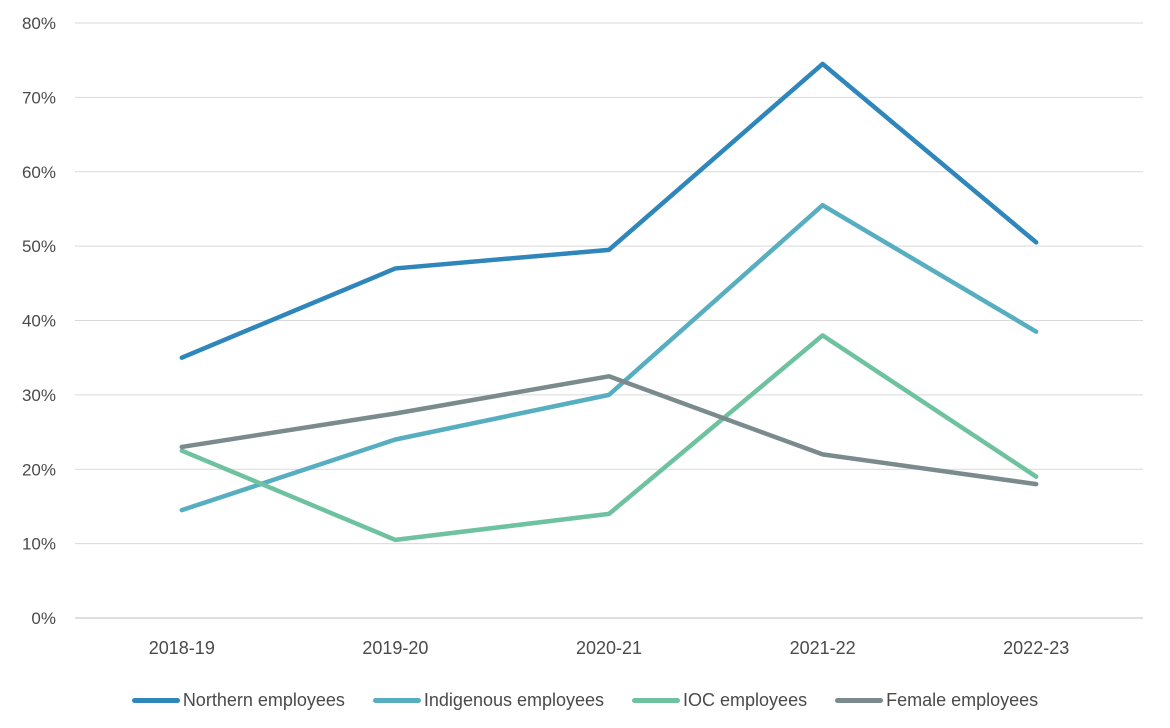 Image resolution: width=1170 pixels, height=728 pixels. What do you see at coordinates (823, 648) in the screenshot?
I see `x-axis-label: 2021-22` at bounding box center [823, 648].